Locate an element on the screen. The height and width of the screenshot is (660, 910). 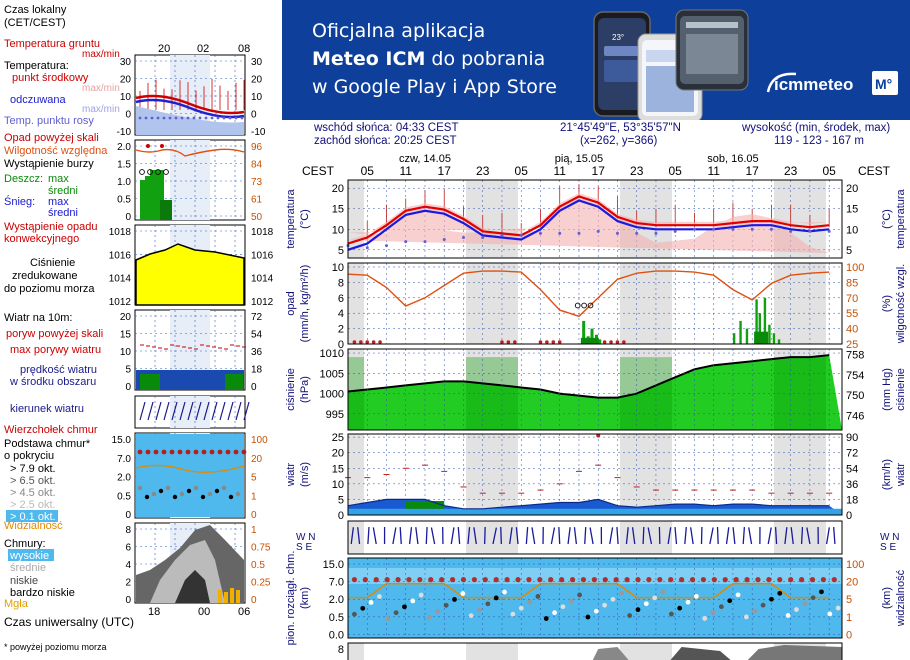
panel-dir: W NS EW NS E is located at coordinates (597, 537).